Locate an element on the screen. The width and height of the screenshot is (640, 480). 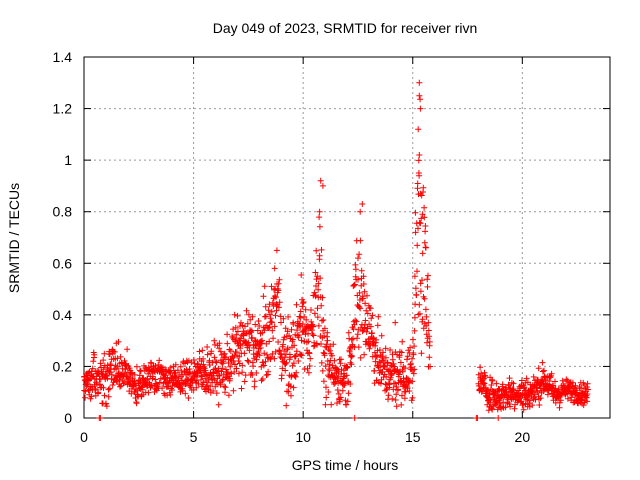
y-tick-label: 0.6 is located at coordinates (63, 263).